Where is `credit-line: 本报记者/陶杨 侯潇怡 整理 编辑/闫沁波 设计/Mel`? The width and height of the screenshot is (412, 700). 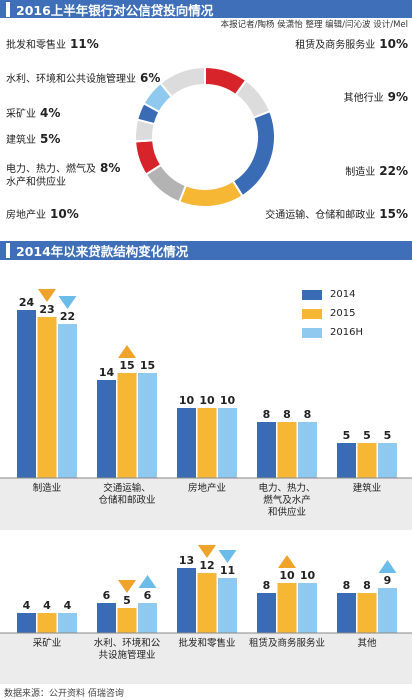 credit-line: 本报记者/陶杨 侯潇怡 整理 编辑/闫沁波 设计/Mel is located at coordinates (314, 25).